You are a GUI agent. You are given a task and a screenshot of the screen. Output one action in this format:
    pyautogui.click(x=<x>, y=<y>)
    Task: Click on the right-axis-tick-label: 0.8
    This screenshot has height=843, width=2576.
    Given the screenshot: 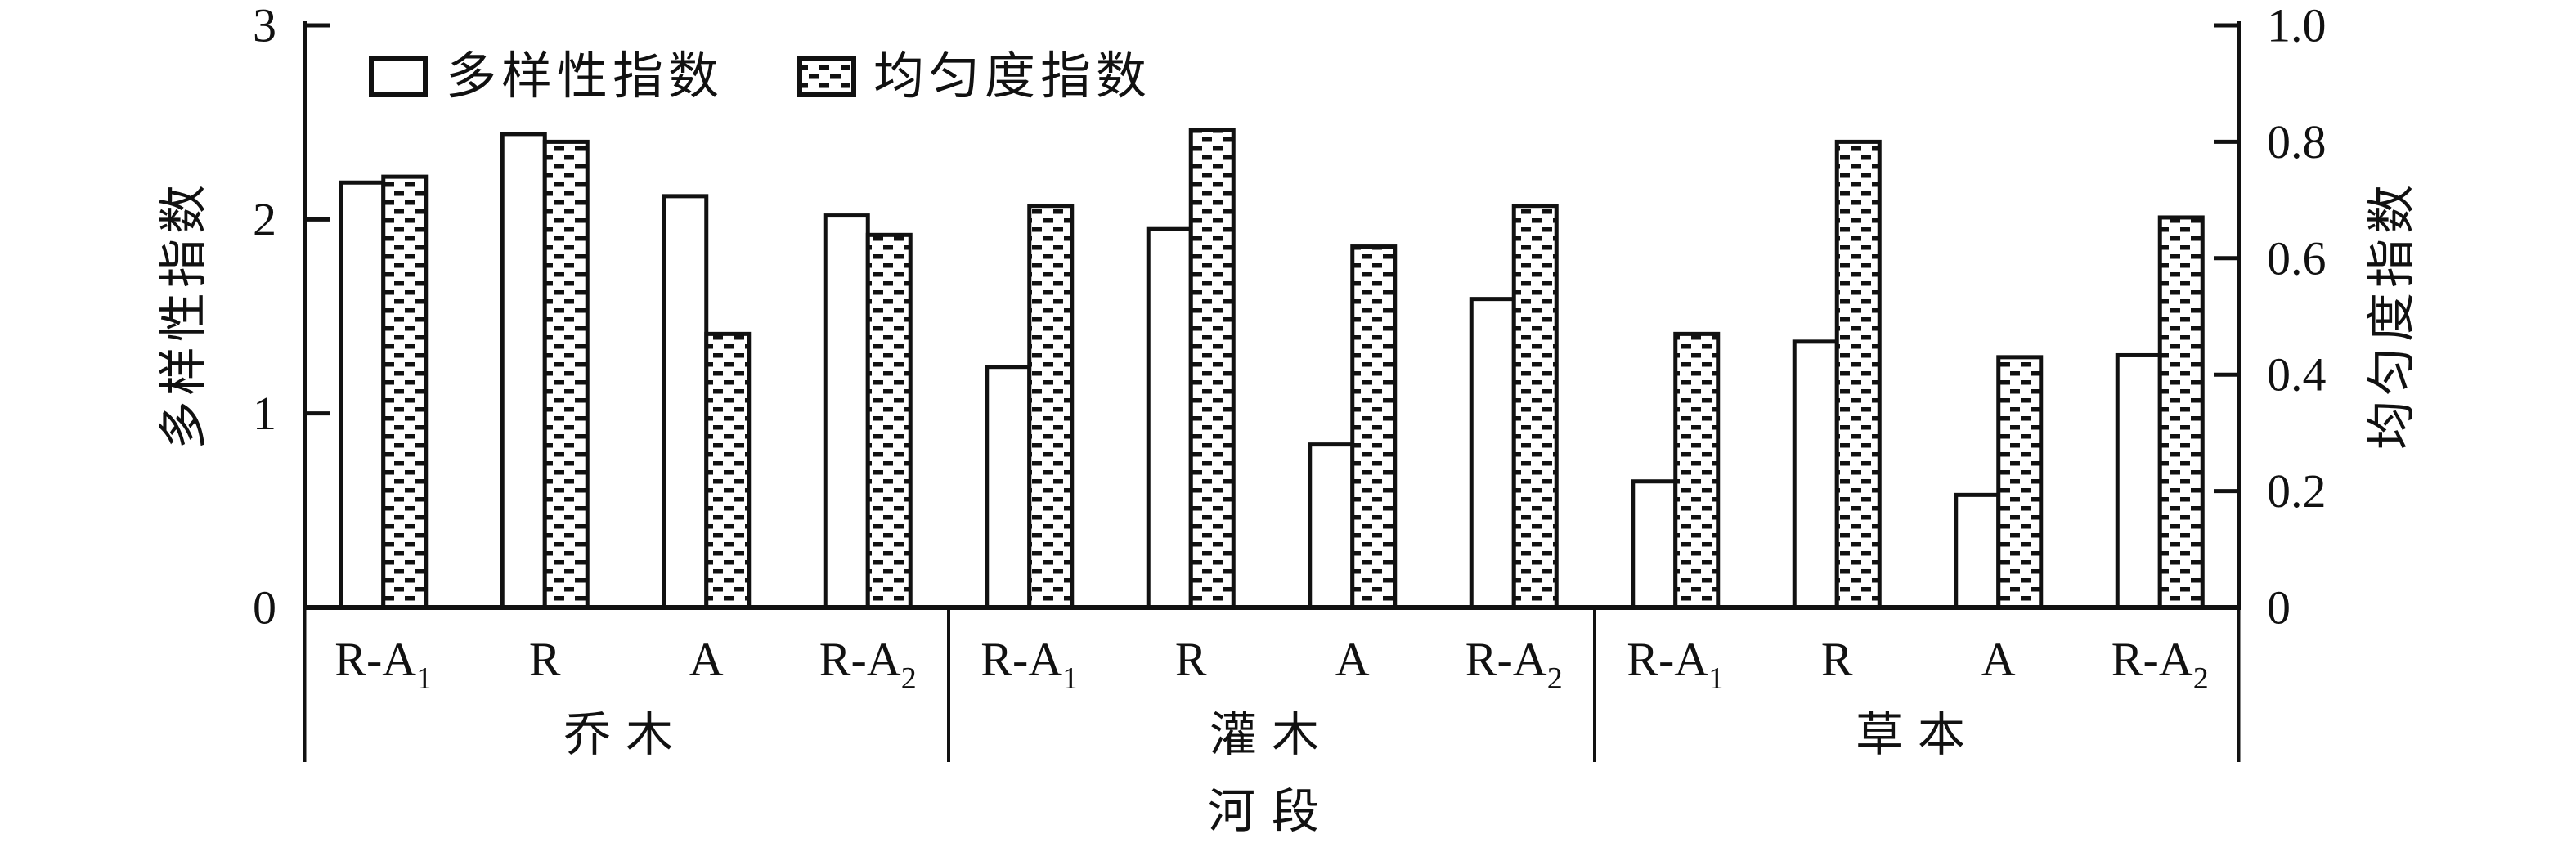 What is the action you would take?
    pyautogui.click(x=2297, y=141)
    